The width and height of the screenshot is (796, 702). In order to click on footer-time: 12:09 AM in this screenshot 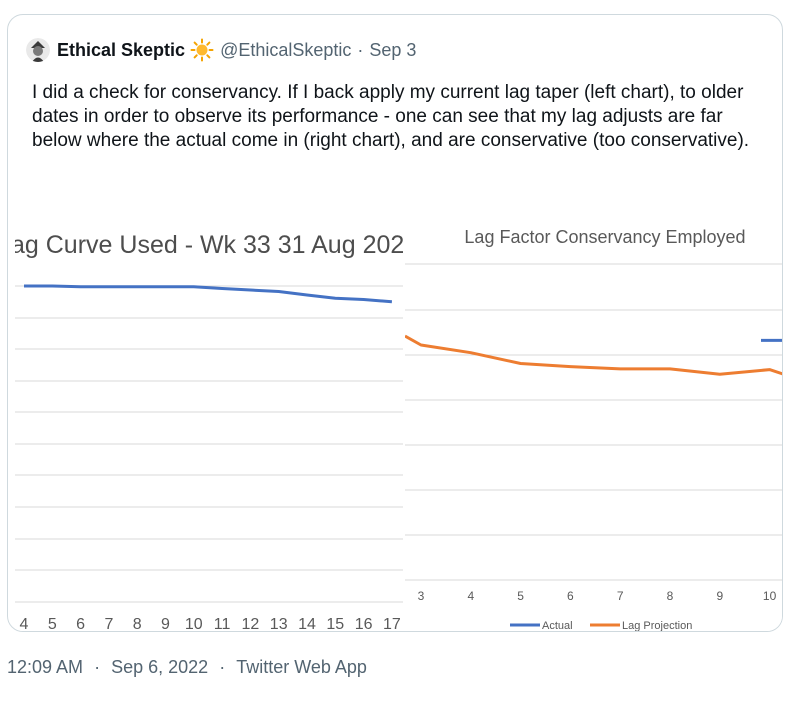, I will do `click(45, 667)`.